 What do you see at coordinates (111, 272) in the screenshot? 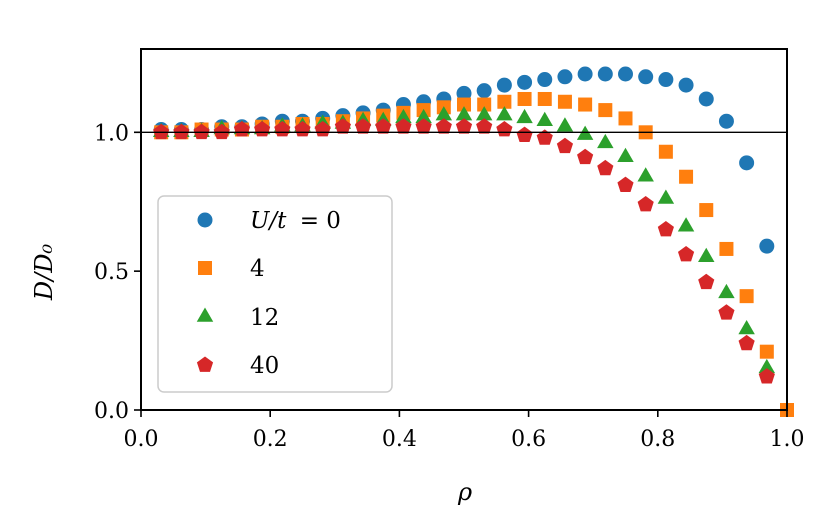
I see `y-tick-label: 0.5` at bounding box center [111, 272].